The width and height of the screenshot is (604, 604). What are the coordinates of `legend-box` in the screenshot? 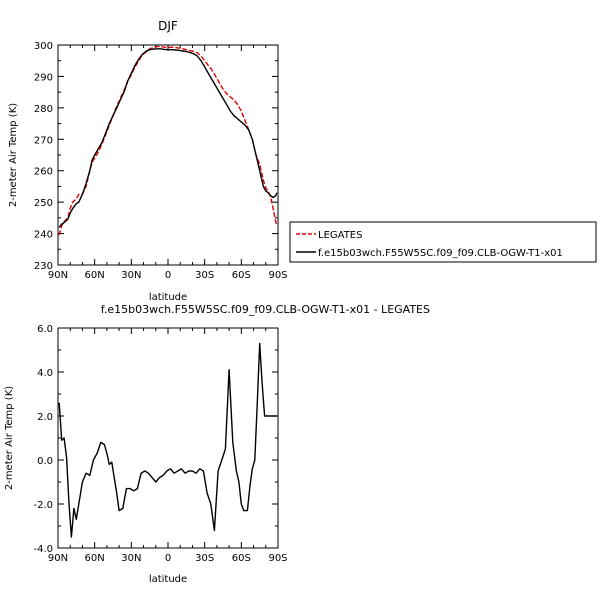 It's located at (443, 242).